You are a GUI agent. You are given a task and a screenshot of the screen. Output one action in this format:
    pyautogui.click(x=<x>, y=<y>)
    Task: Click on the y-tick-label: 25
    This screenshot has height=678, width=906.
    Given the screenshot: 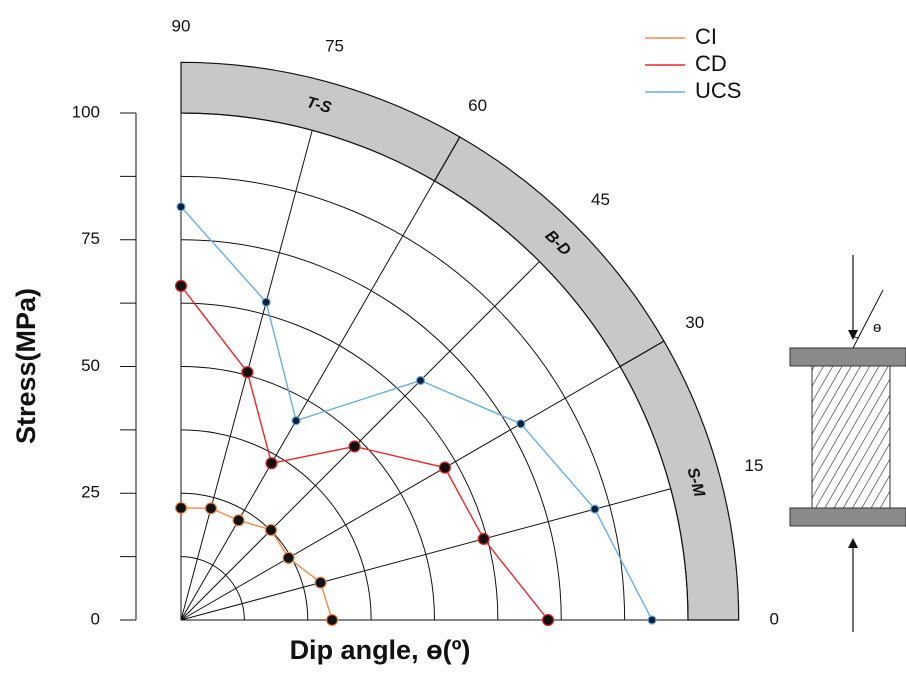 What is the action you would take?
    pyautogui.click(x=90, y=492)
    